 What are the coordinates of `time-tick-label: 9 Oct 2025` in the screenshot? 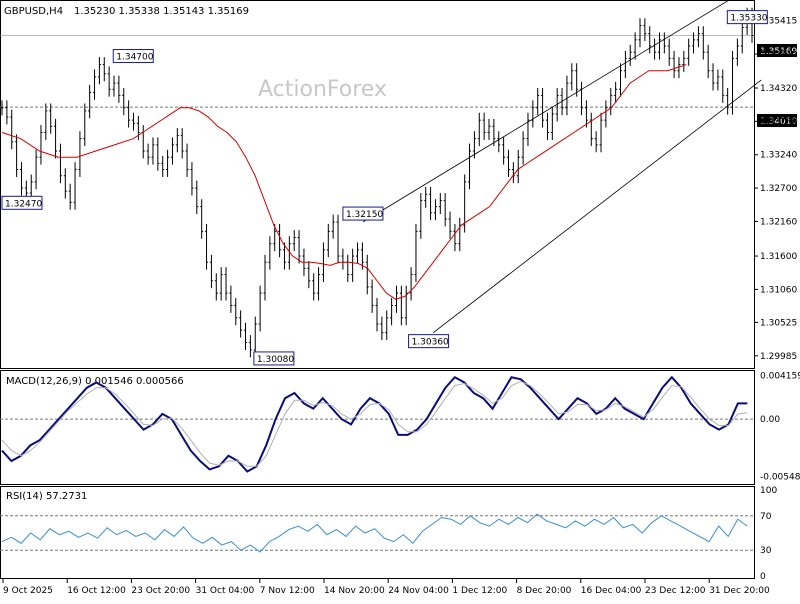 It's located at (28, 591).